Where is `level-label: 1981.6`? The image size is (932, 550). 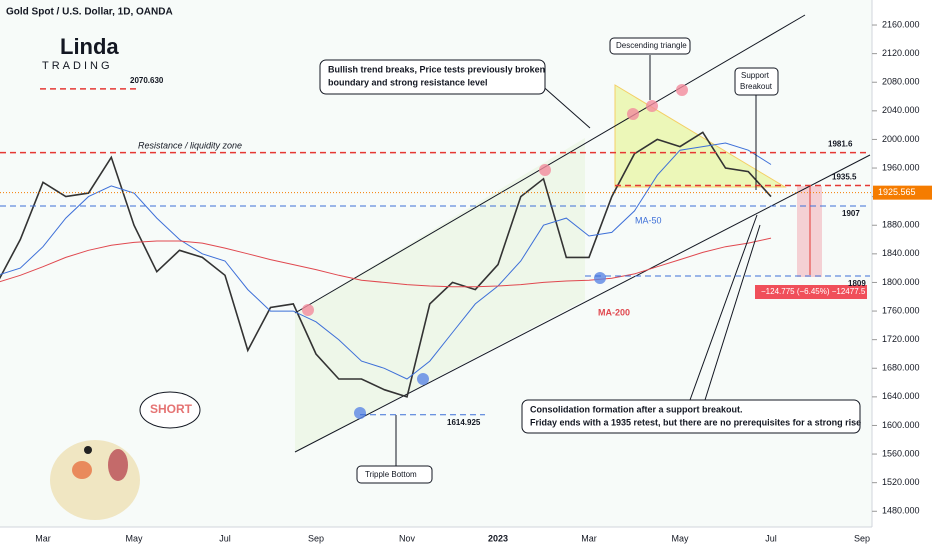
level-label: 1981.6 is located at coordinates (840, 144).